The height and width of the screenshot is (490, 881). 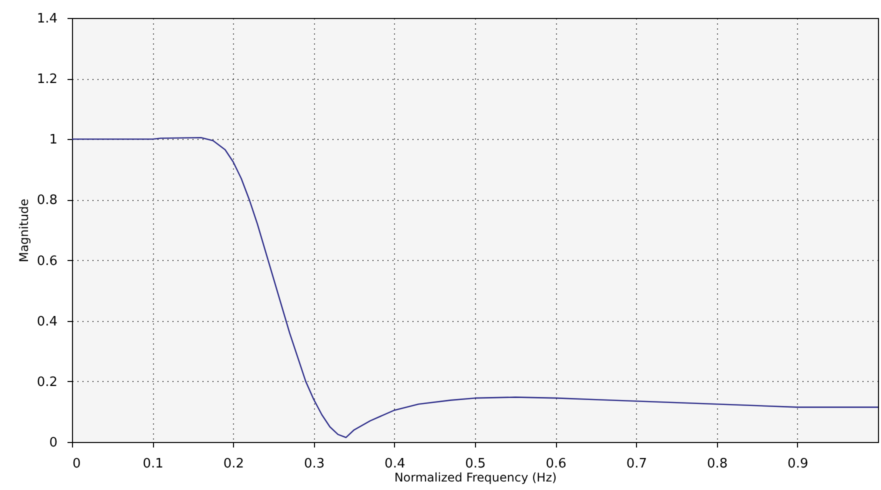 What do you see at coordinates (556, 464) in the screenshot?
I see `x-tick-label: 0.6` at bounding box center [556, 464].